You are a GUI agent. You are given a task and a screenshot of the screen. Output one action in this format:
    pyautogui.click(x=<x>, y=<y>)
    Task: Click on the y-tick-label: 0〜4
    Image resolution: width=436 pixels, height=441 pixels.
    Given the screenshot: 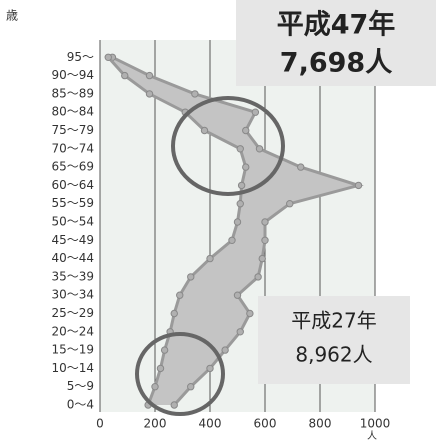 What is the action you would take?
    pyautogui.click(x=80, y=405)
    